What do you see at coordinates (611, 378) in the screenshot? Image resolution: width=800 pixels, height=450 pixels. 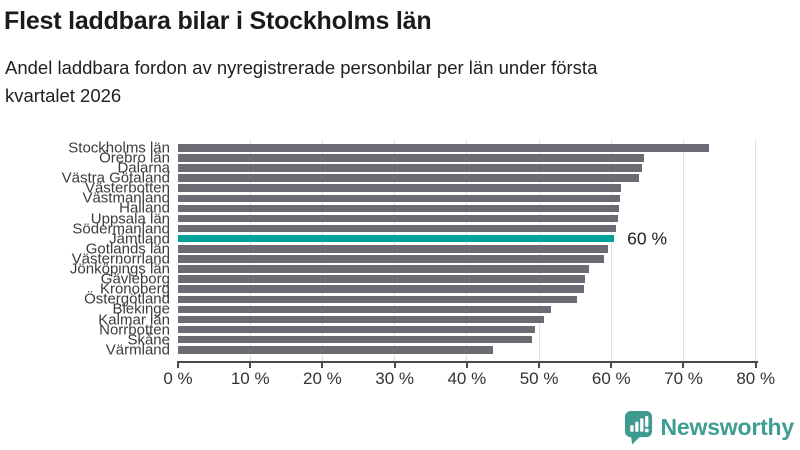 I see `x-axis-tick-label: 60 %` at bounding box center [611, 378].